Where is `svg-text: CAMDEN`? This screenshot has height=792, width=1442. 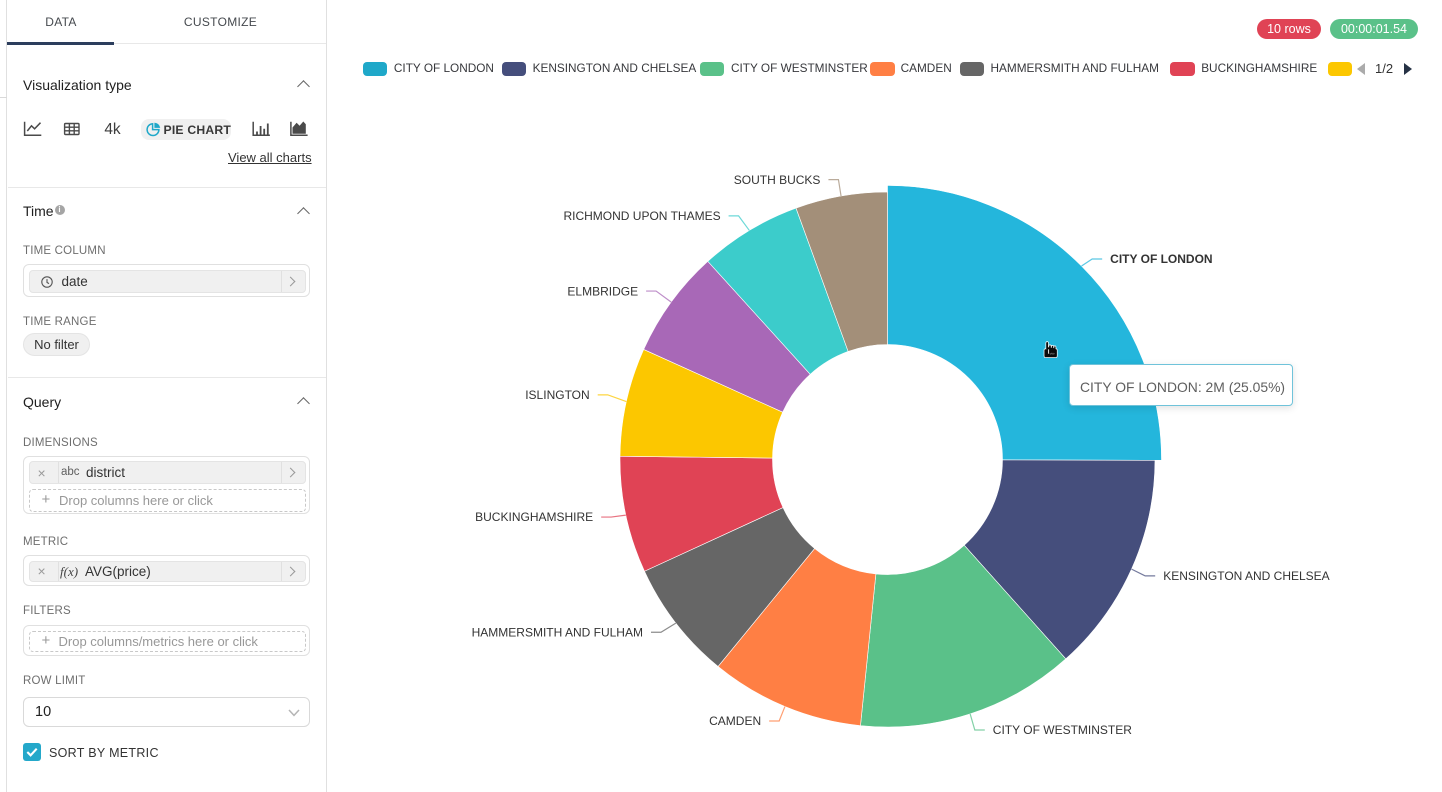
svg-text: CAMDEN is located at coordinates (735, 721).